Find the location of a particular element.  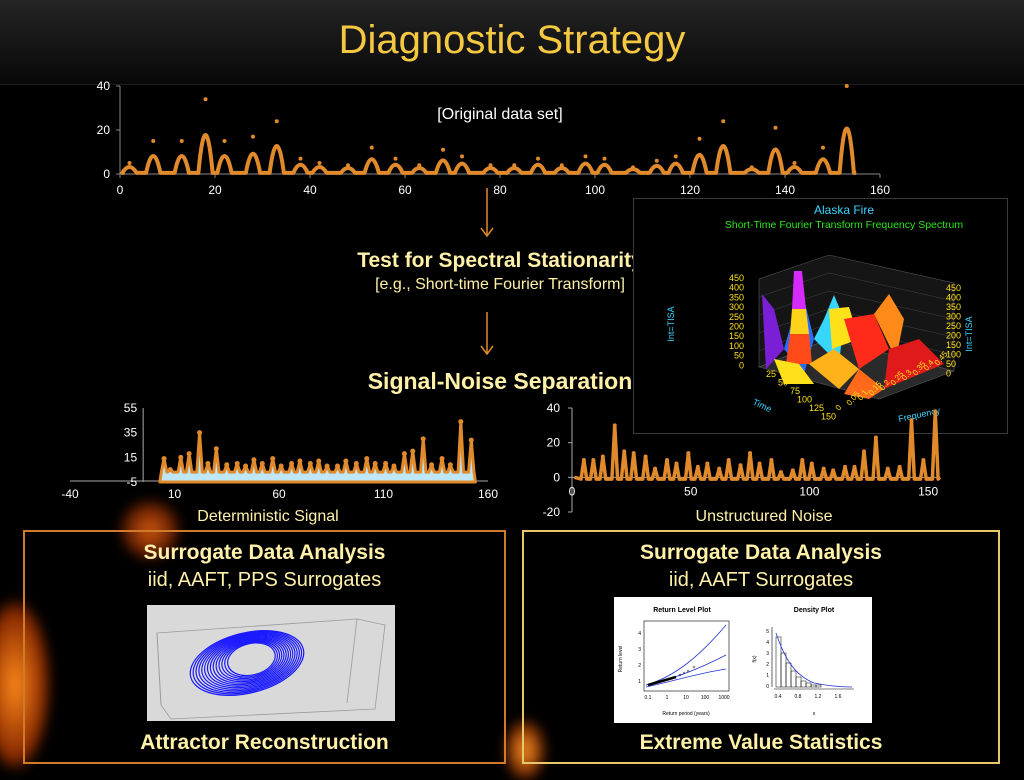

slide-title: Diagnostic Strategy is located at coordinates (512, 40).